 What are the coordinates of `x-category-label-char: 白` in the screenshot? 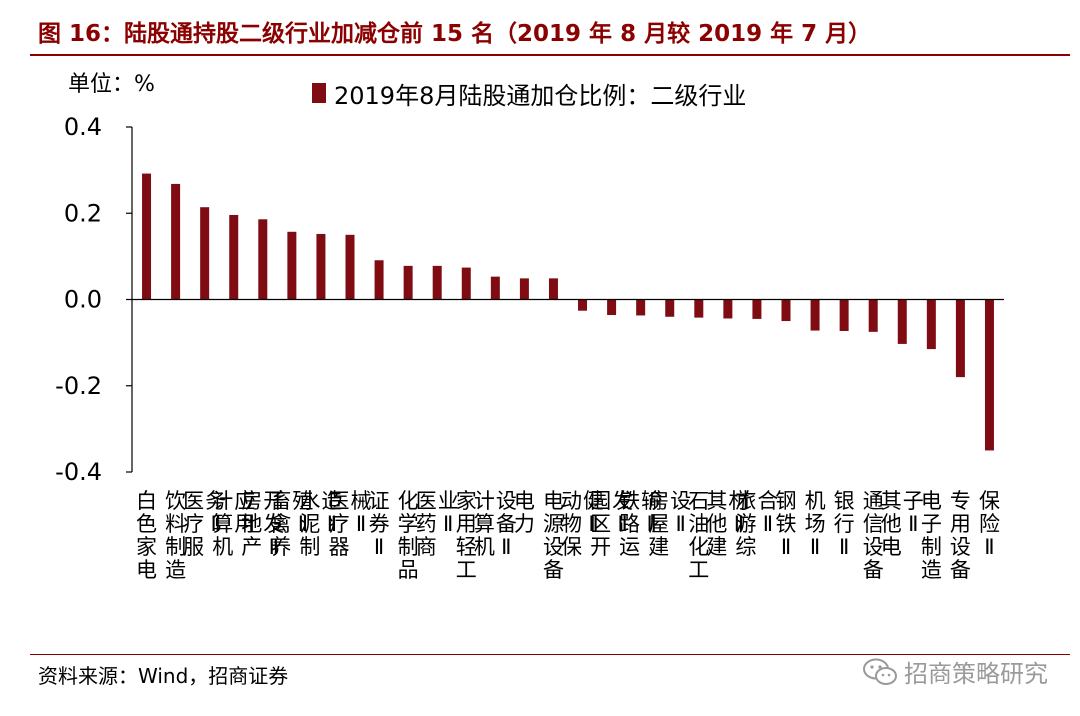 It's located at (146, 501).